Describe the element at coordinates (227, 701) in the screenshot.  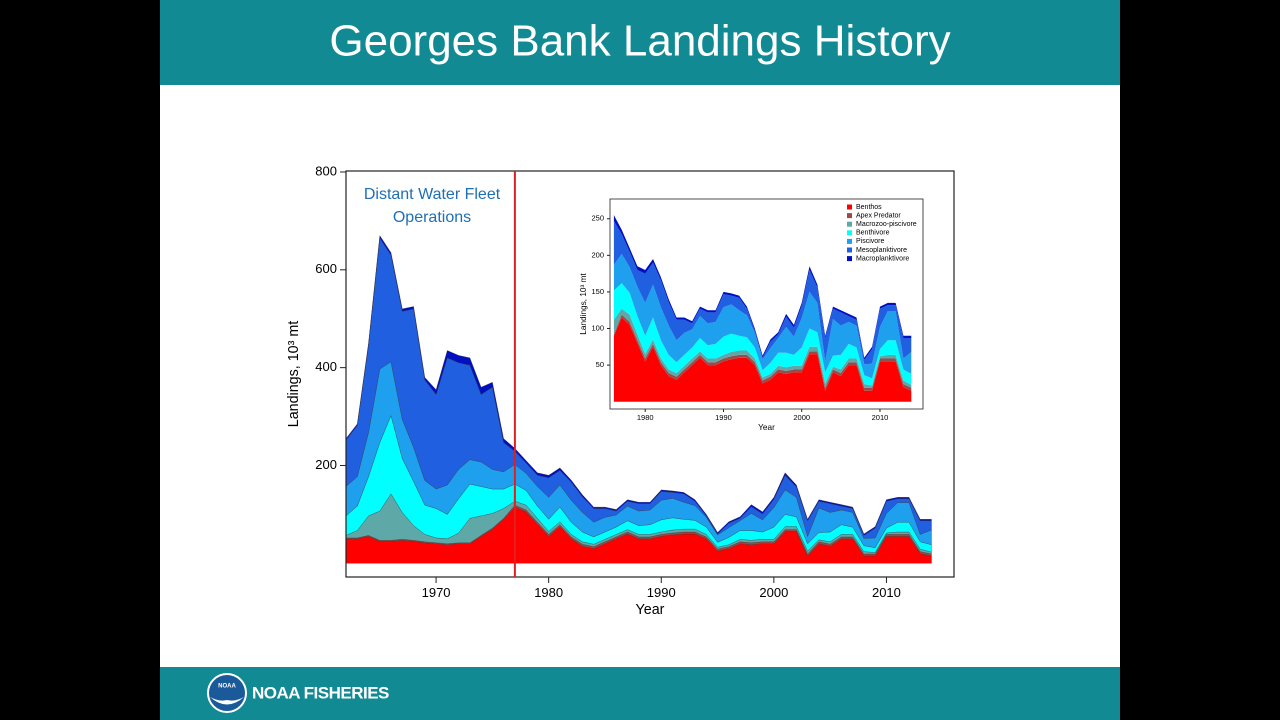
I see `logo-wave` at that location.